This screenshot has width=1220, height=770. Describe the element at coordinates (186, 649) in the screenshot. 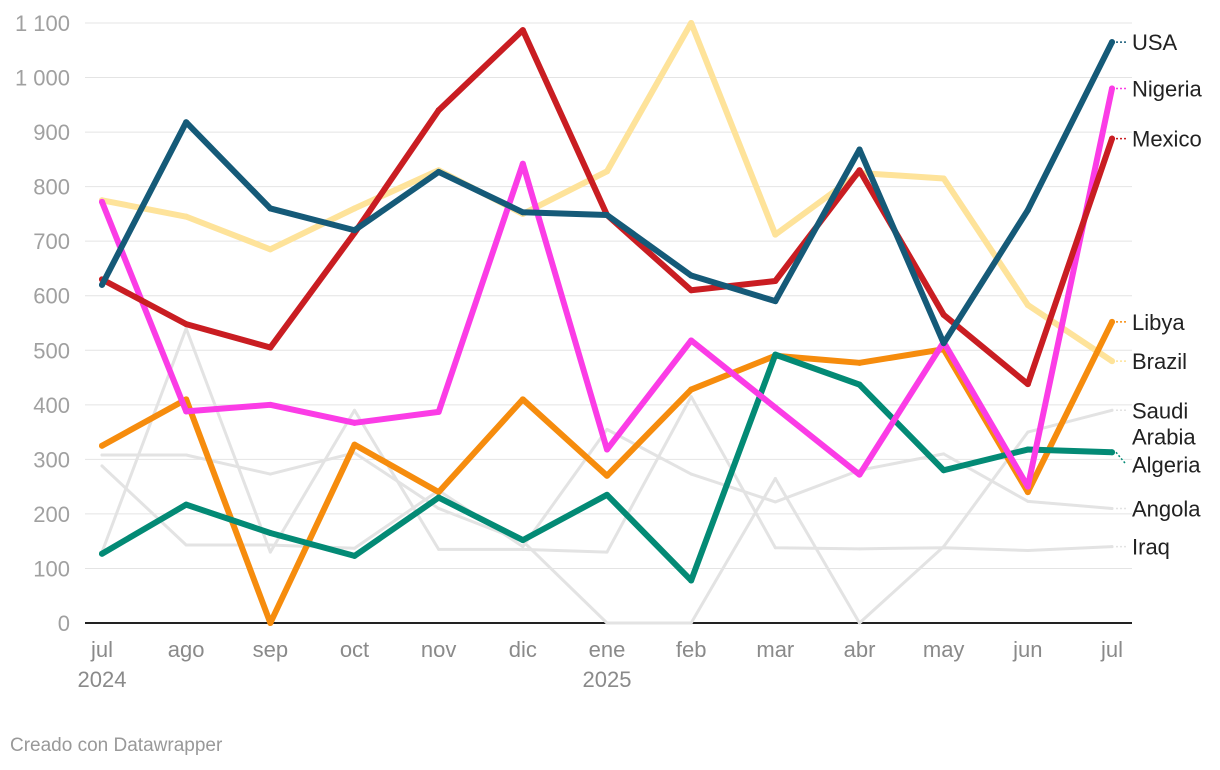

I see `x-tick-label: ago` at that location.